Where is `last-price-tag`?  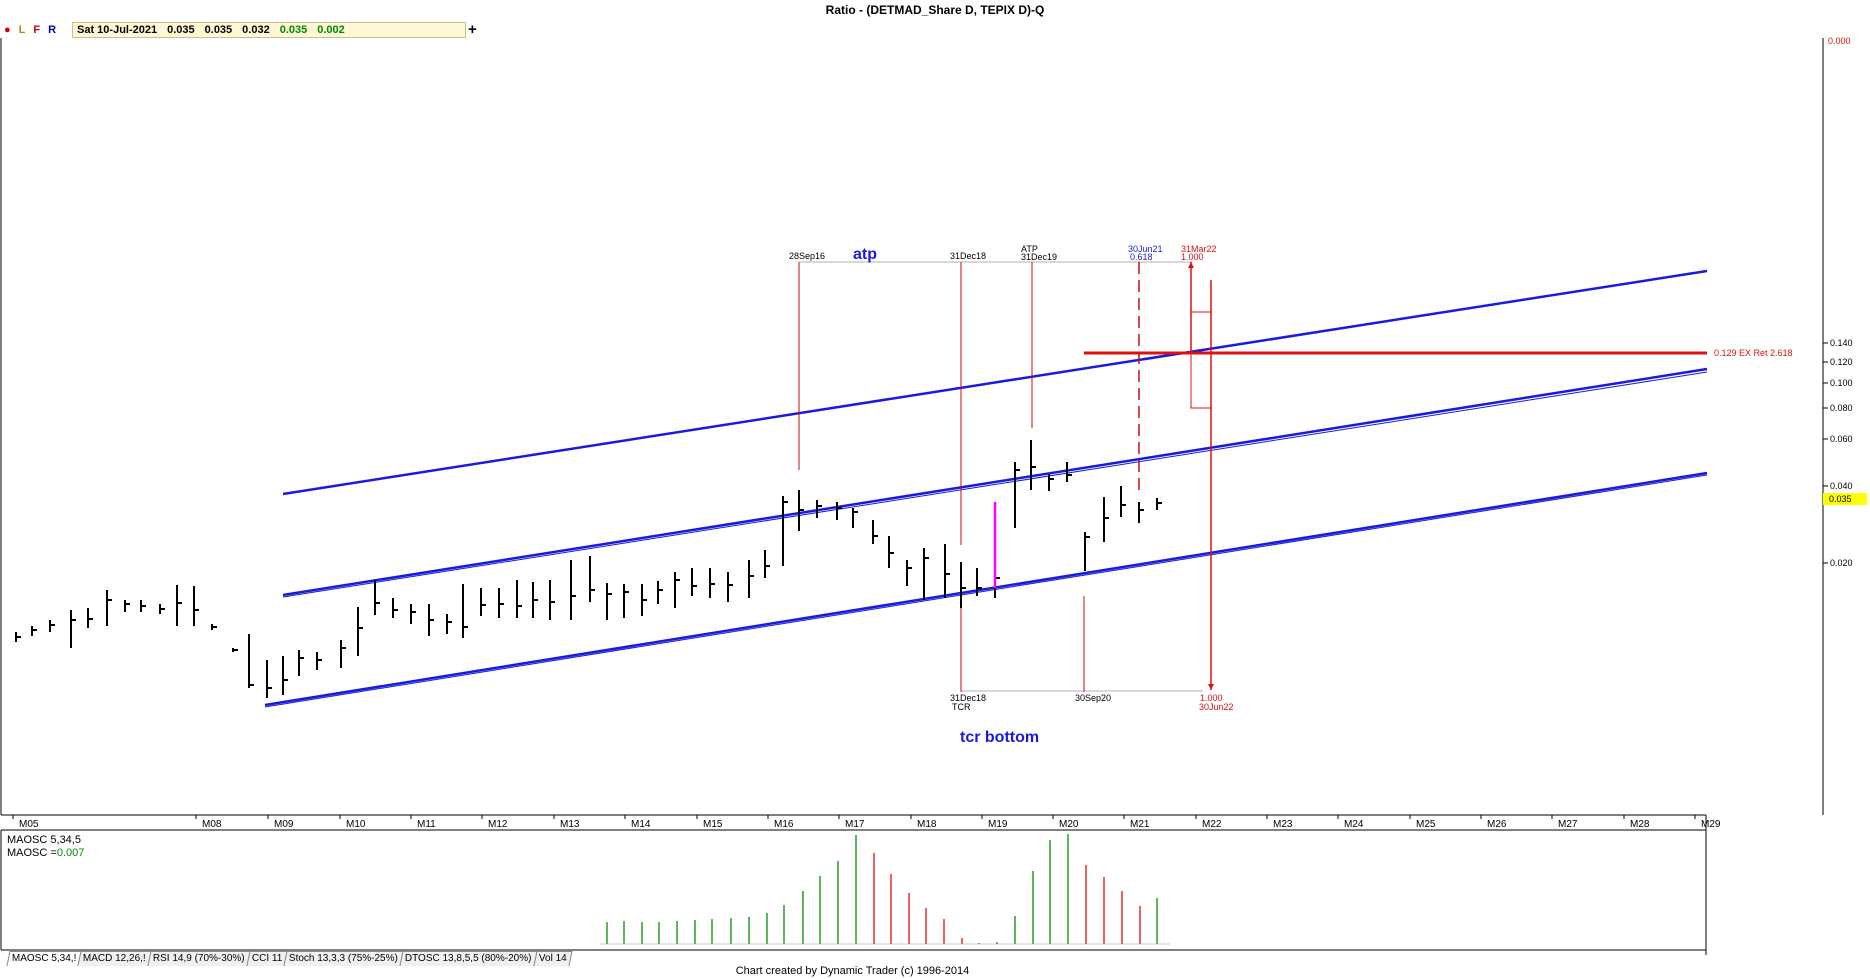
last-price-tag is located at coordinates (1845, 499).